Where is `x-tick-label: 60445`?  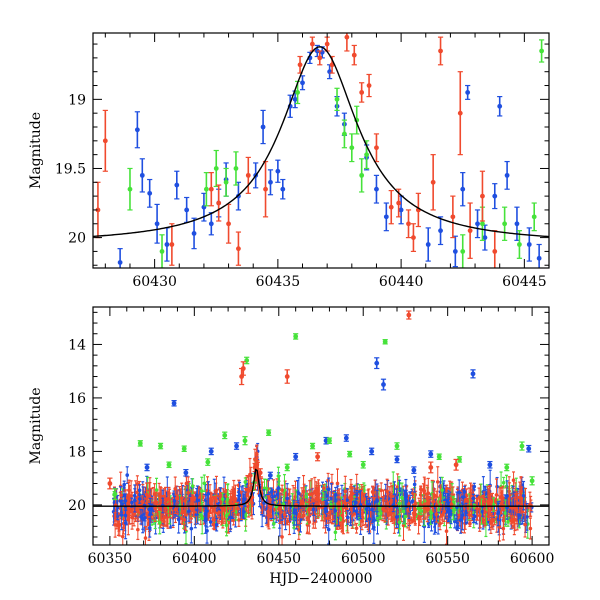 x-tick-label: 60445 is located at coordinates (524, 282).